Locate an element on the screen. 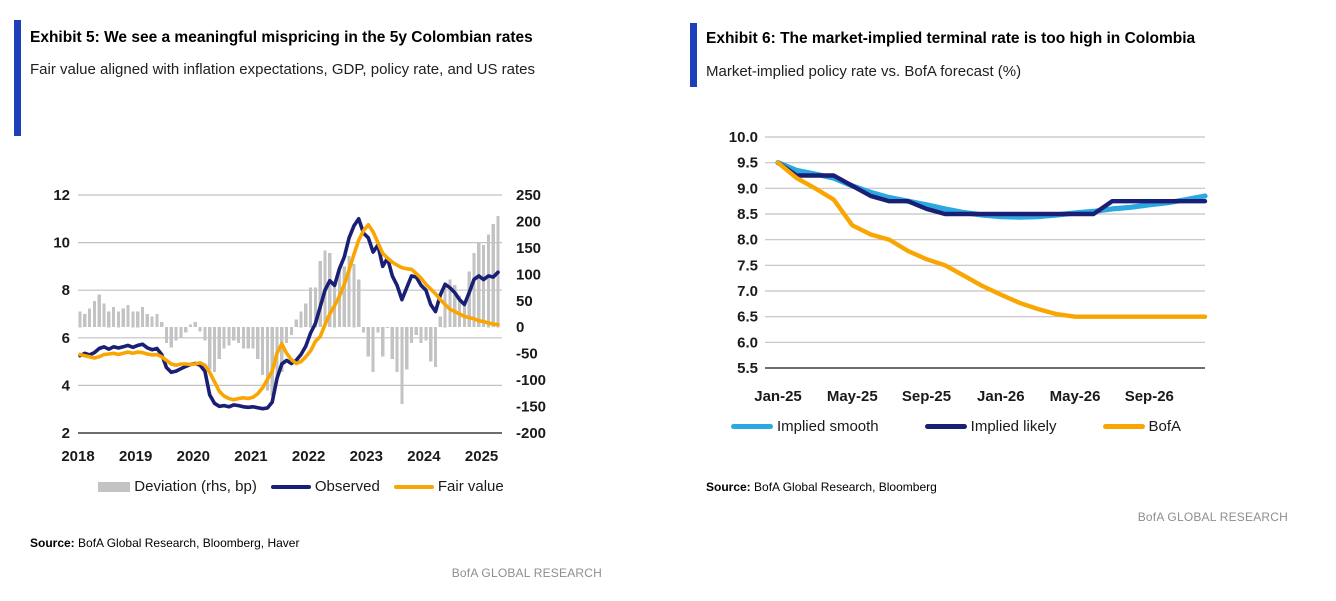 This screenshot has width=1336, height=601. source-text: BofA Global Research, Bloomberg, Haver is located at coordinates (189, 543).